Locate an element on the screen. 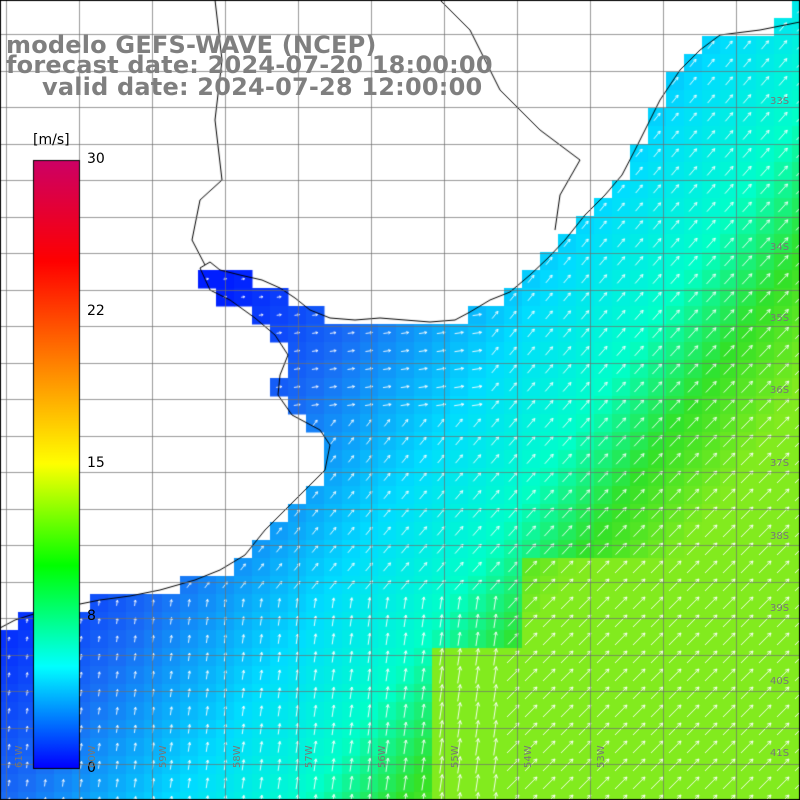 This screenshot has height=800, width=800. lon-label-53w: 53W is located at coordinates (601, 756).